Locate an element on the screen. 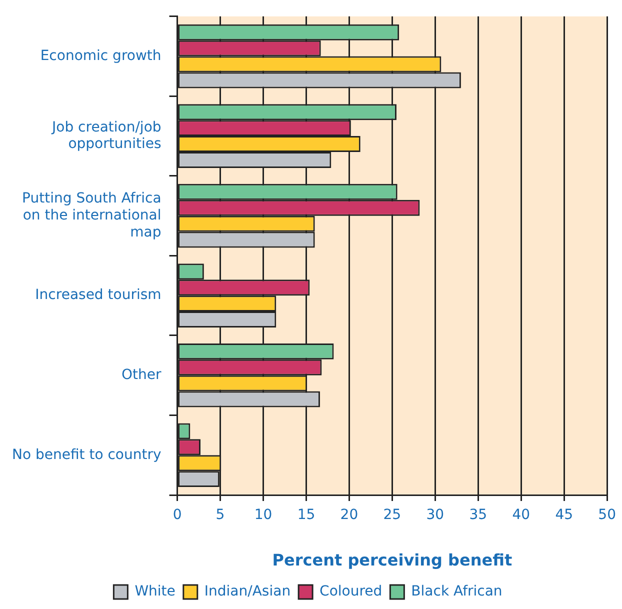 Image resolution: width=622 pixels, height=609 pixels. y-tick-label: Other is located at coordinates (142, 374).